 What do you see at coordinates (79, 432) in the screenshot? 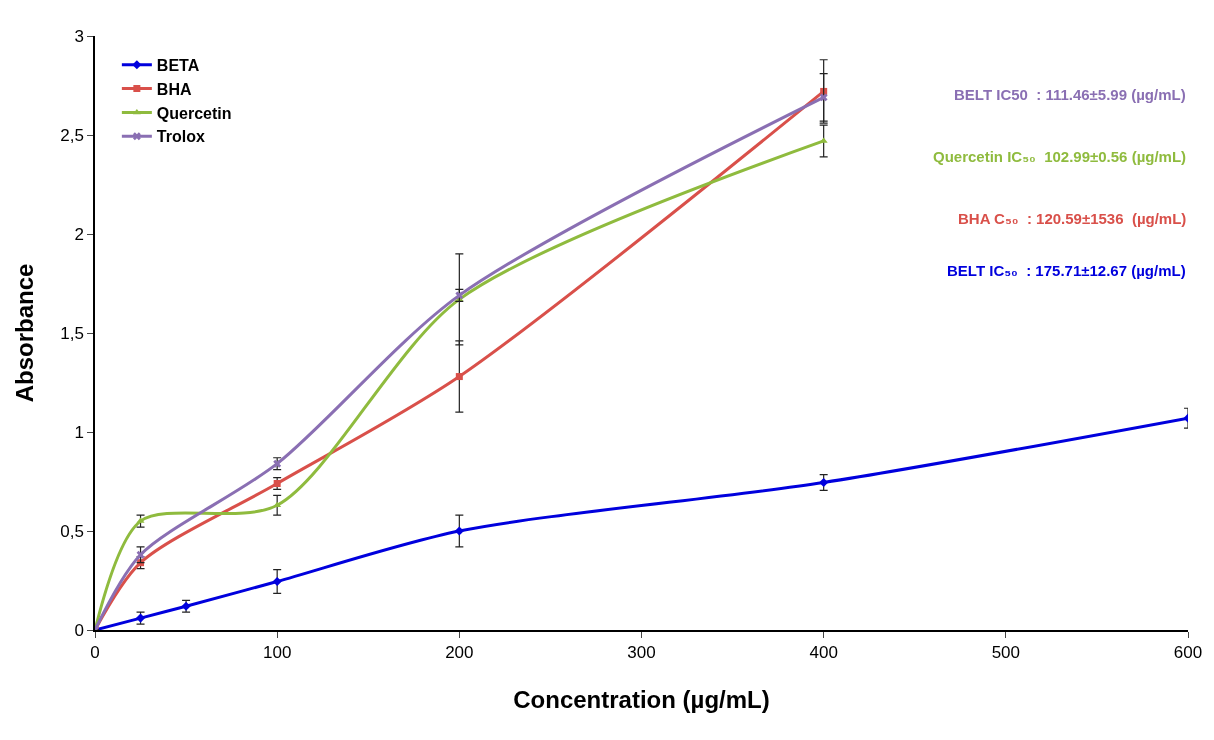
I see `y-tick-label: 1` at bounding box center [79, 432].